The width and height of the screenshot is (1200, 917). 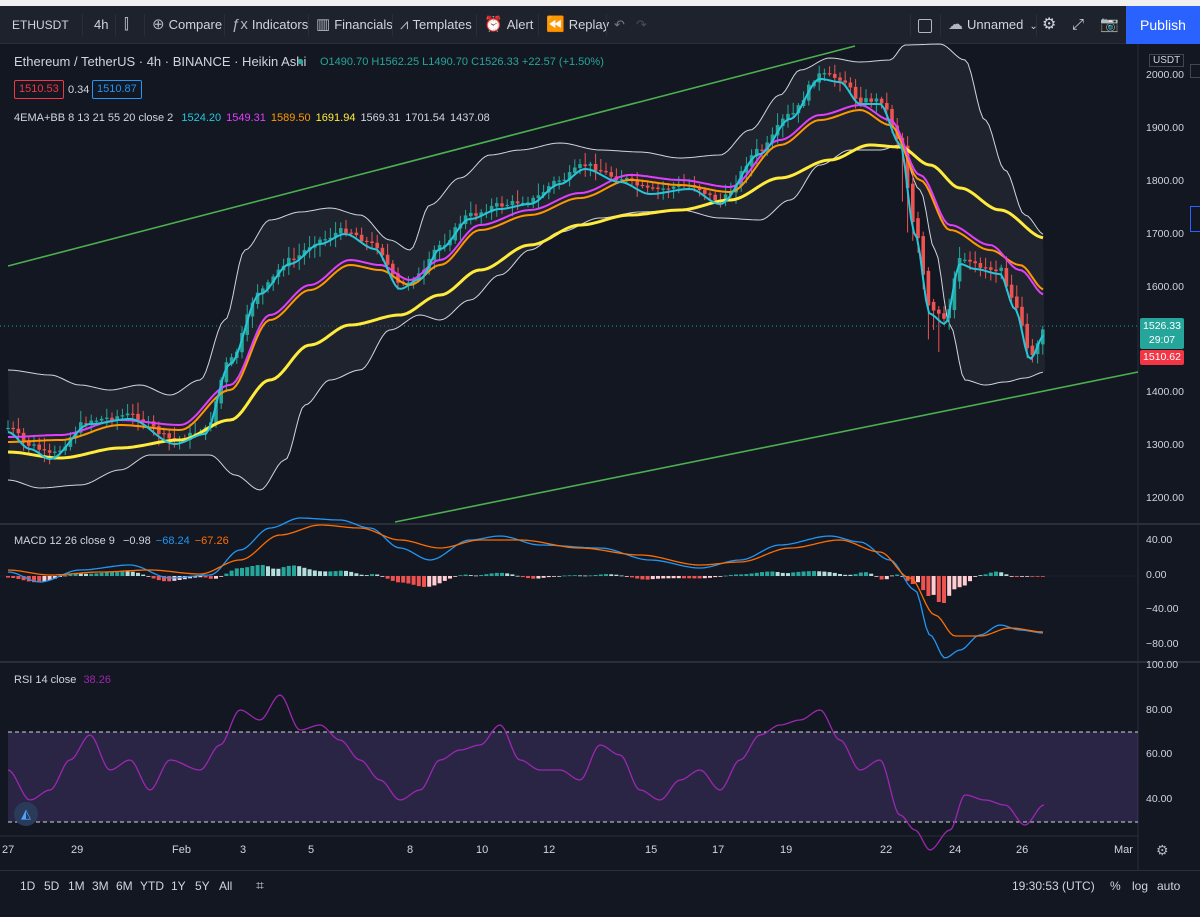 I want to click on redo-icon: ↷, so click(x=641, y=24).